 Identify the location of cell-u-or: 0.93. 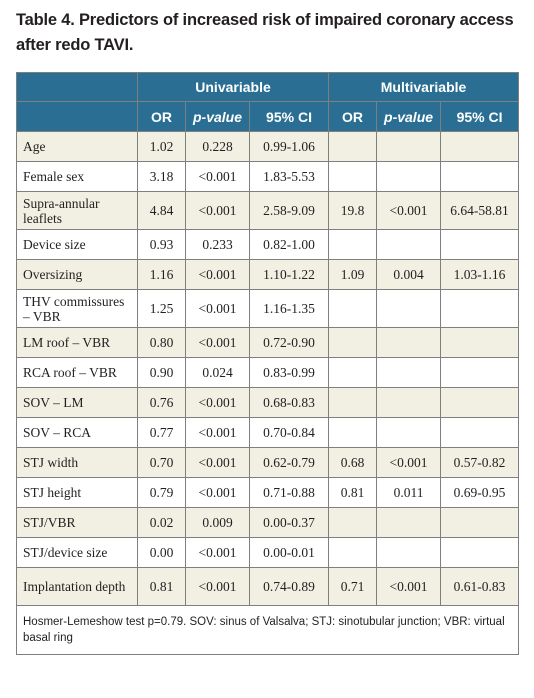
(161, 244).